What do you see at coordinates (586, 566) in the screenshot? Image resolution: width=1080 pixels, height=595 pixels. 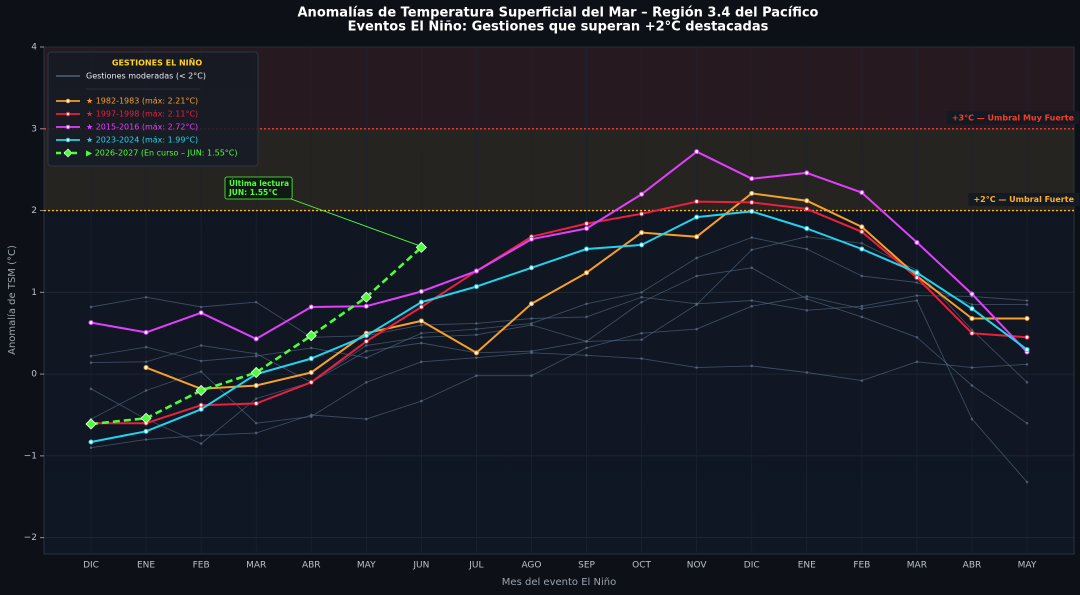 I see `x-tick-label: SEP` at bounding box center [586, 566].